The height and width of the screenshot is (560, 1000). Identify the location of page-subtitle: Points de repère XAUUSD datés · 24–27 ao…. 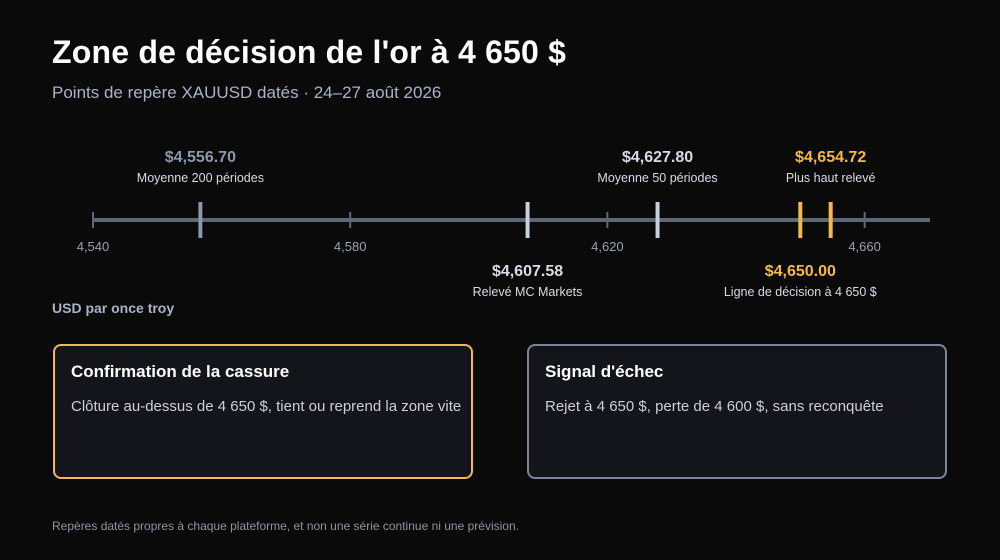
(247, 92).